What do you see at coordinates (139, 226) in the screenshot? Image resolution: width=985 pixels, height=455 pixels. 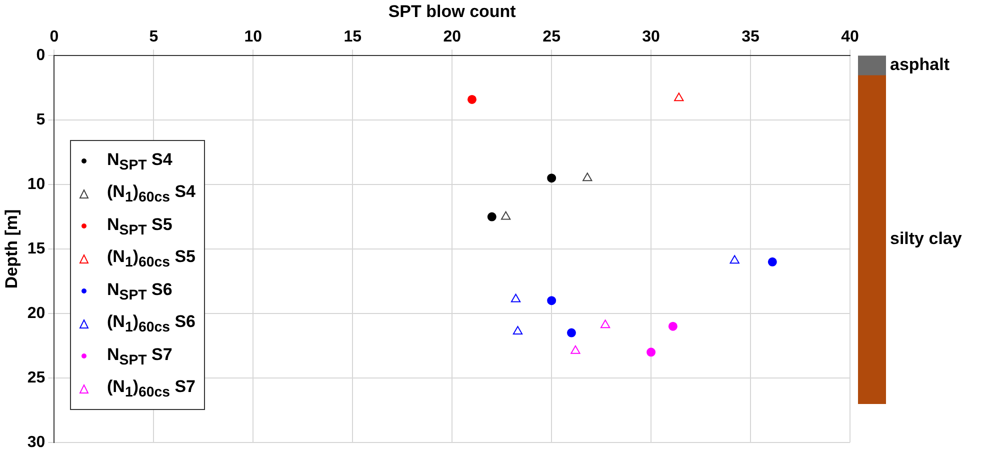 I see `legend-label: N$_{SPT}$ S5` at bounding box center [139, 226].